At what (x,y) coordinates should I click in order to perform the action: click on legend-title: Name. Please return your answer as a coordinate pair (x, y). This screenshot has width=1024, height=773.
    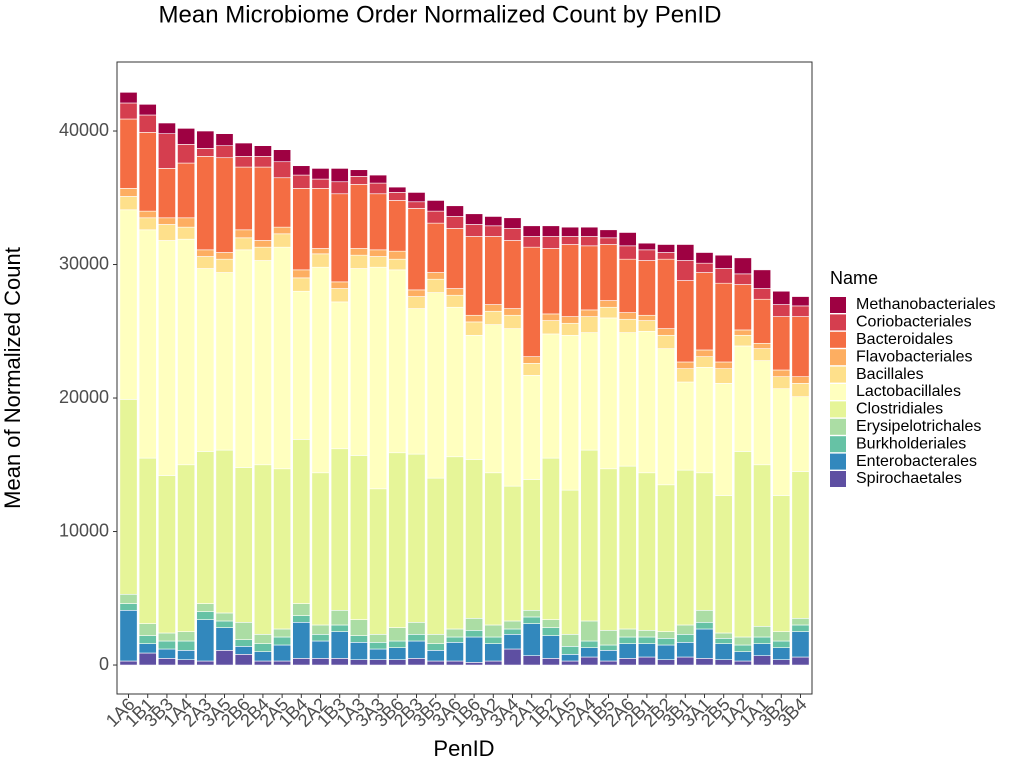
    Looking at the image, I should click on (854, 278).